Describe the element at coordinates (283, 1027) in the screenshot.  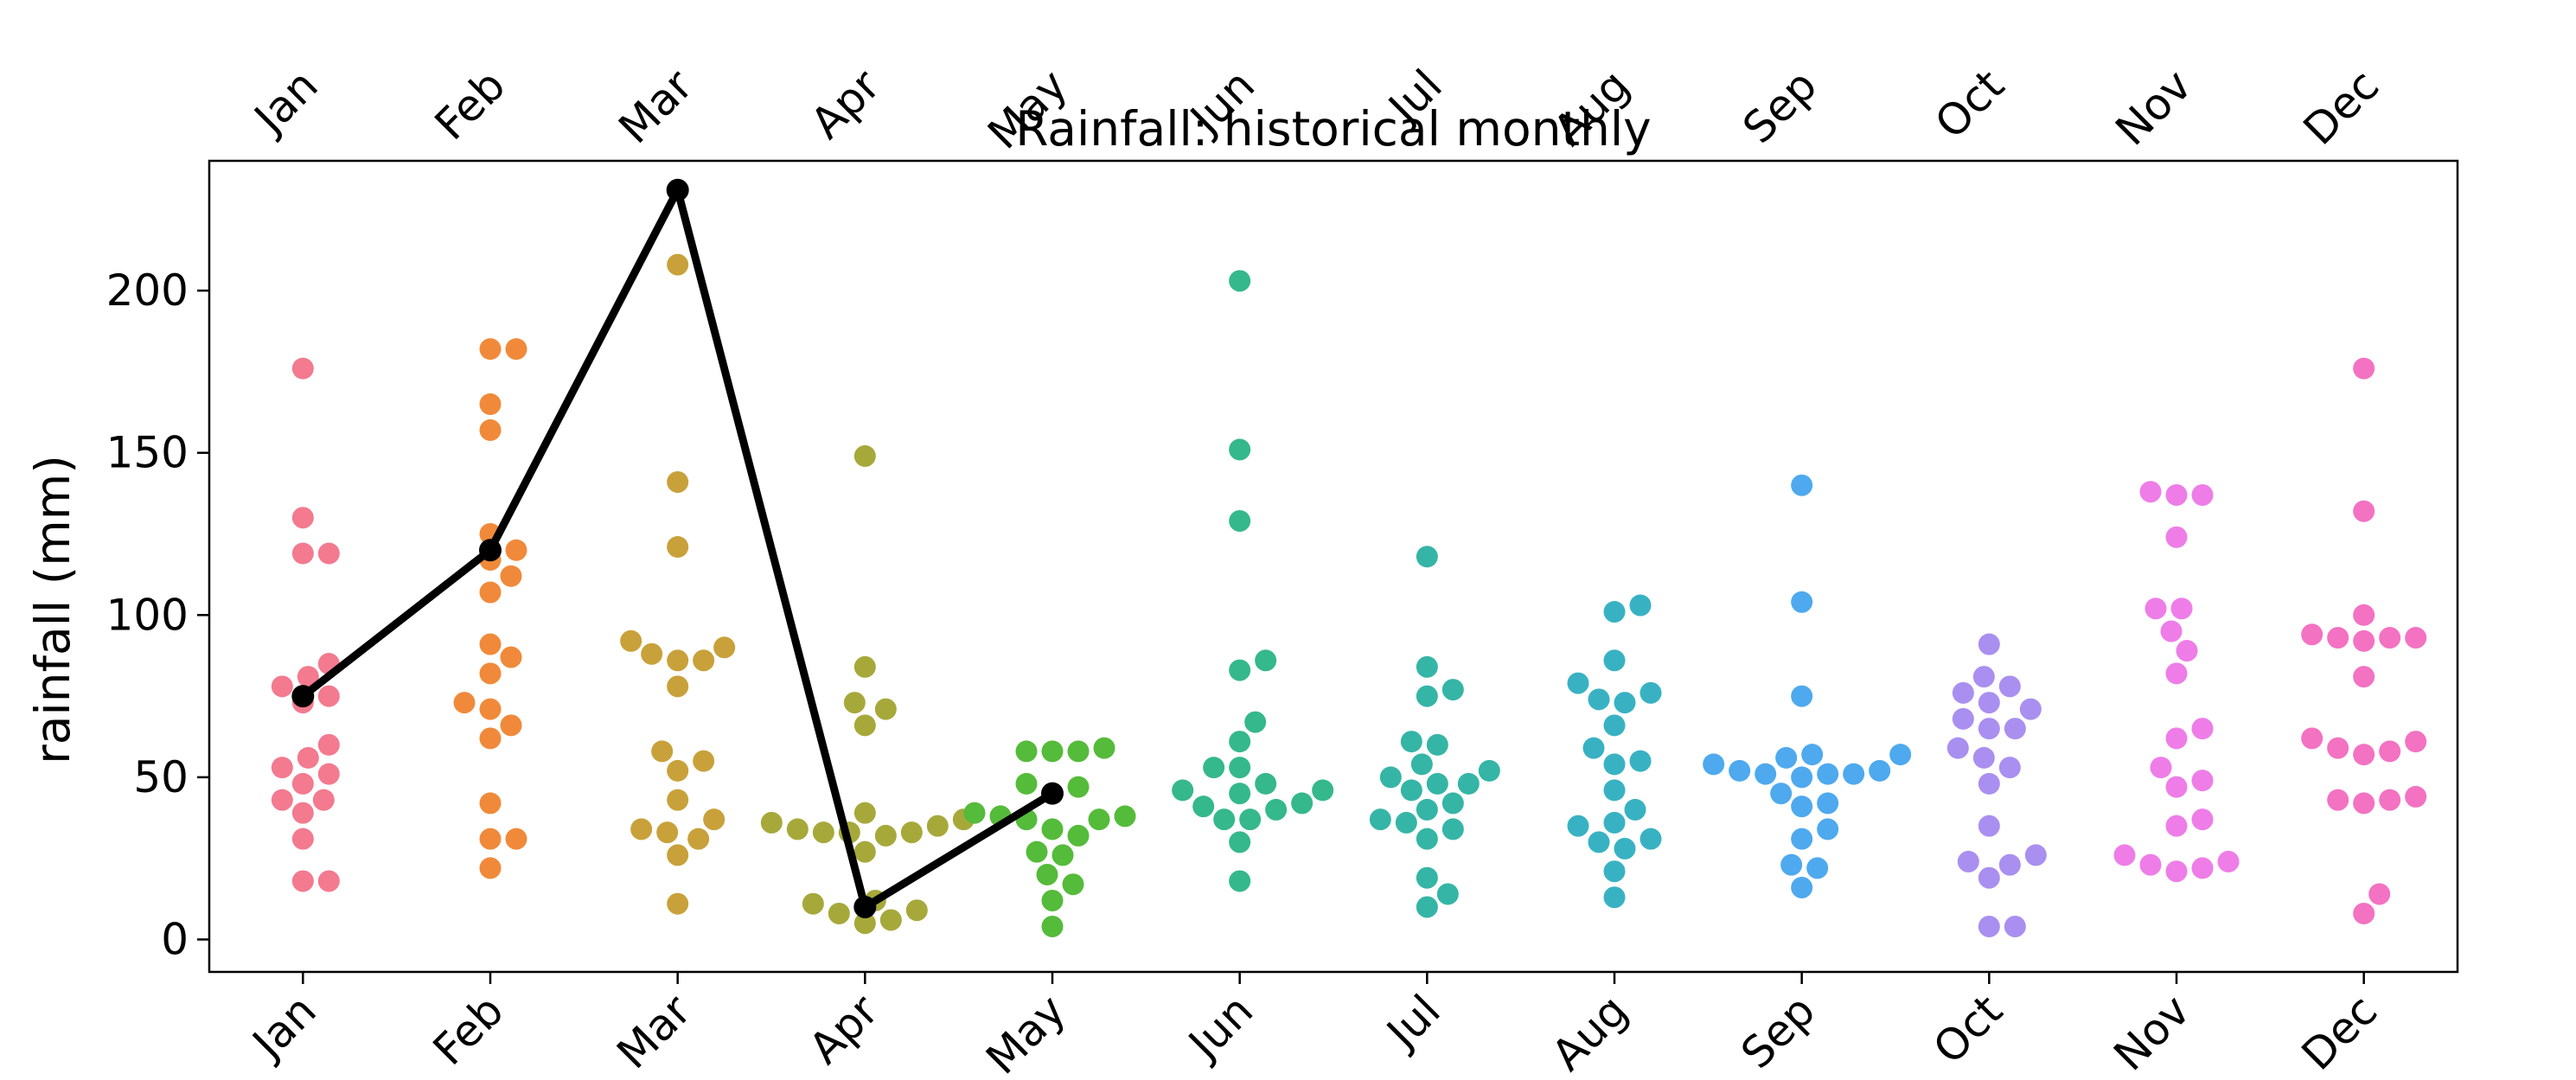
I see `x-tick-label: Jan` at that location.